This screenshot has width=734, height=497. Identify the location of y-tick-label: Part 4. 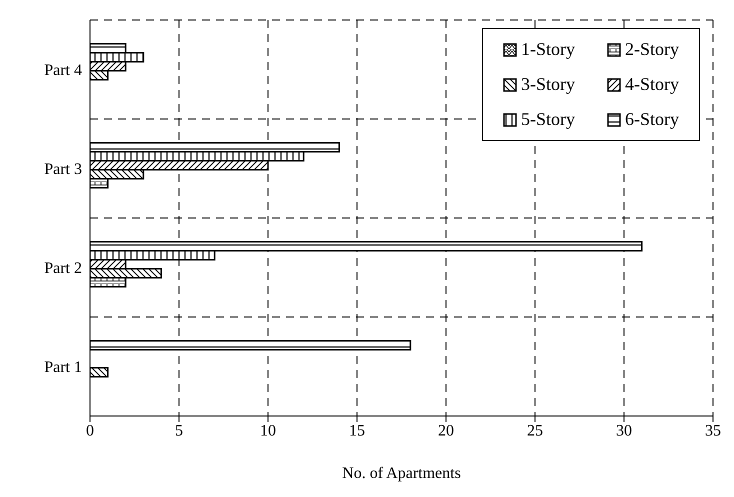
(63, 71).